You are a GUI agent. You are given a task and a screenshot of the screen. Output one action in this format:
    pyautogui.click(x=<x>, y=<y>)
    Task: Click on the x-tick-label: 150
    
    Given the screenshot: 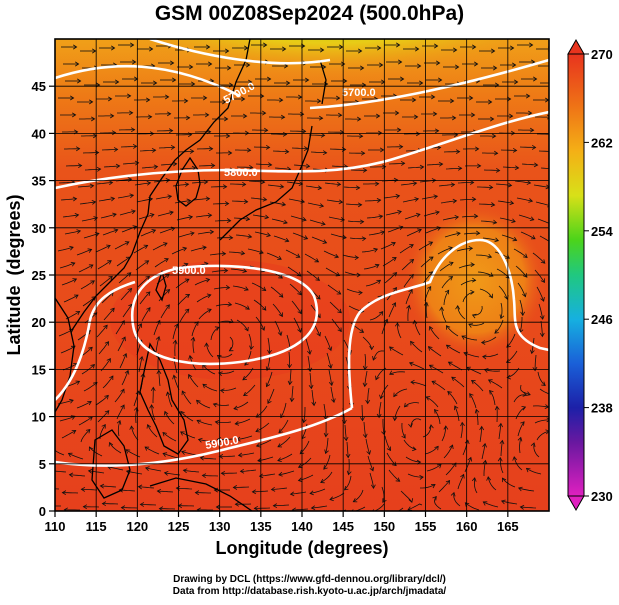 What is the action you would take?
    pyautogui.click(x=384, y=526)
    